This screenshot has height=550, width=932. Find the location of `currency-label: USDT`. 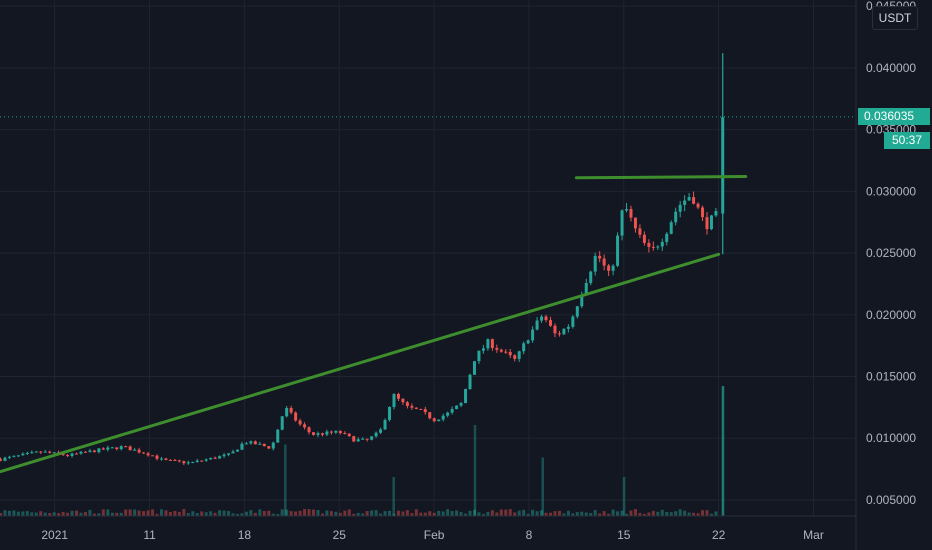

currency-label: USDT is located at coordinates (895, 18).